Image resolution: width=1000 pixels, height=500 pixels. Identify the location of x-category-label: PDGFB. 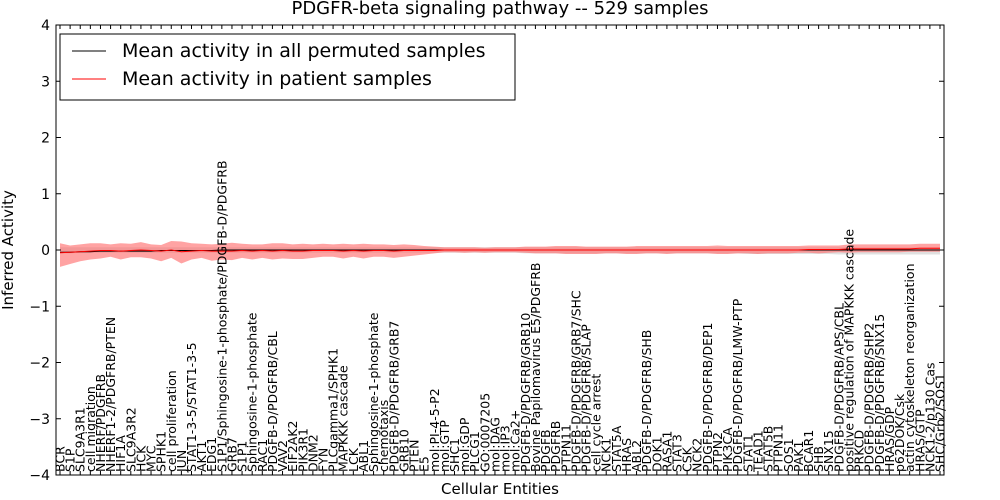
(545, 450).